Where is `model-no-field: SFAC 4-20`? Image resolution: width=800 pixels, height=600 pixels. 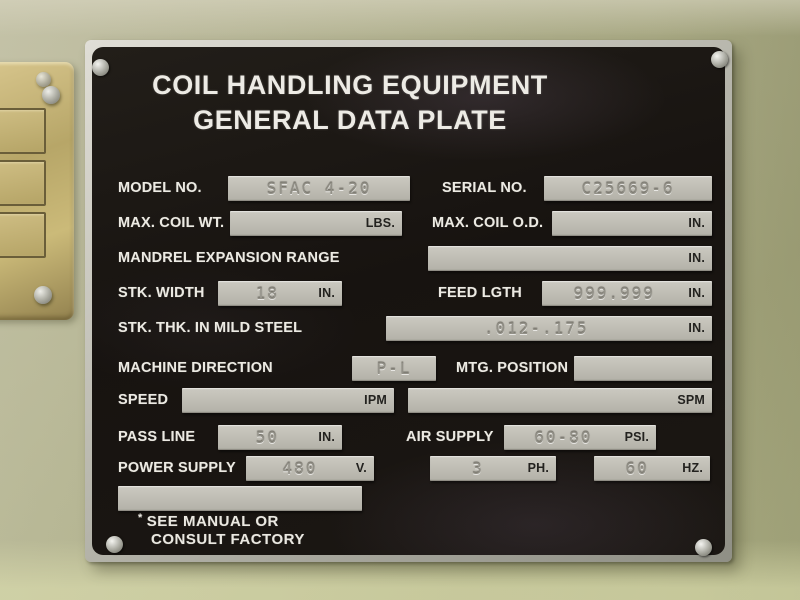 model-no-field: SFAC 4-20 is located at coordinates (319, 188).